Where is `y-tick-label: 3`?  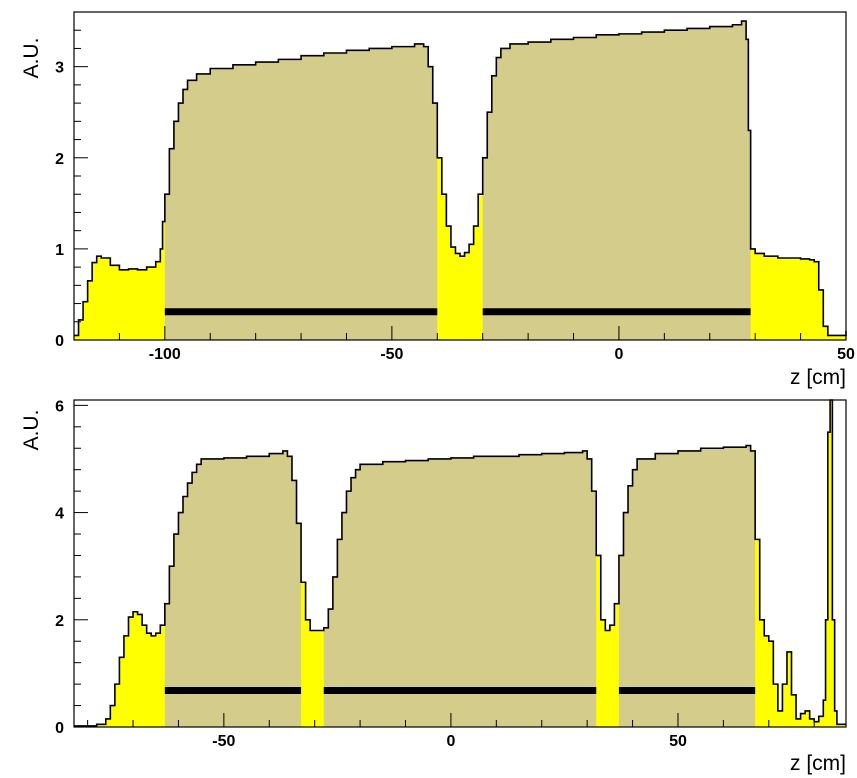 y-tick-label: 3 is located at coordinates (59, 68).